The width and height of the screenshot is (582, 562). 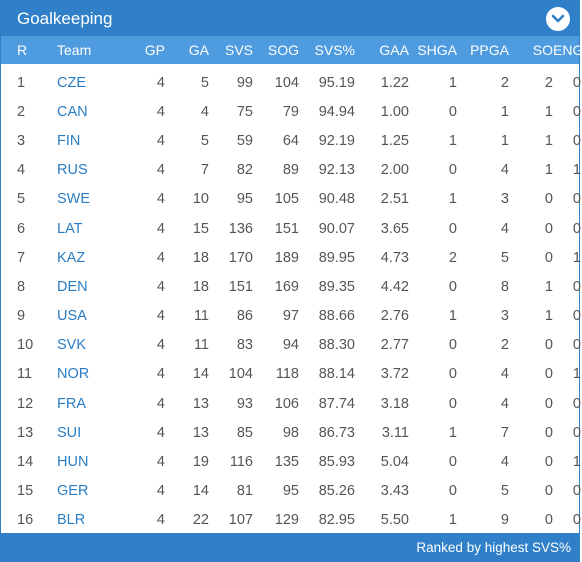 I want to click on column-header-sog: SOG, so click(x=283, y=50).